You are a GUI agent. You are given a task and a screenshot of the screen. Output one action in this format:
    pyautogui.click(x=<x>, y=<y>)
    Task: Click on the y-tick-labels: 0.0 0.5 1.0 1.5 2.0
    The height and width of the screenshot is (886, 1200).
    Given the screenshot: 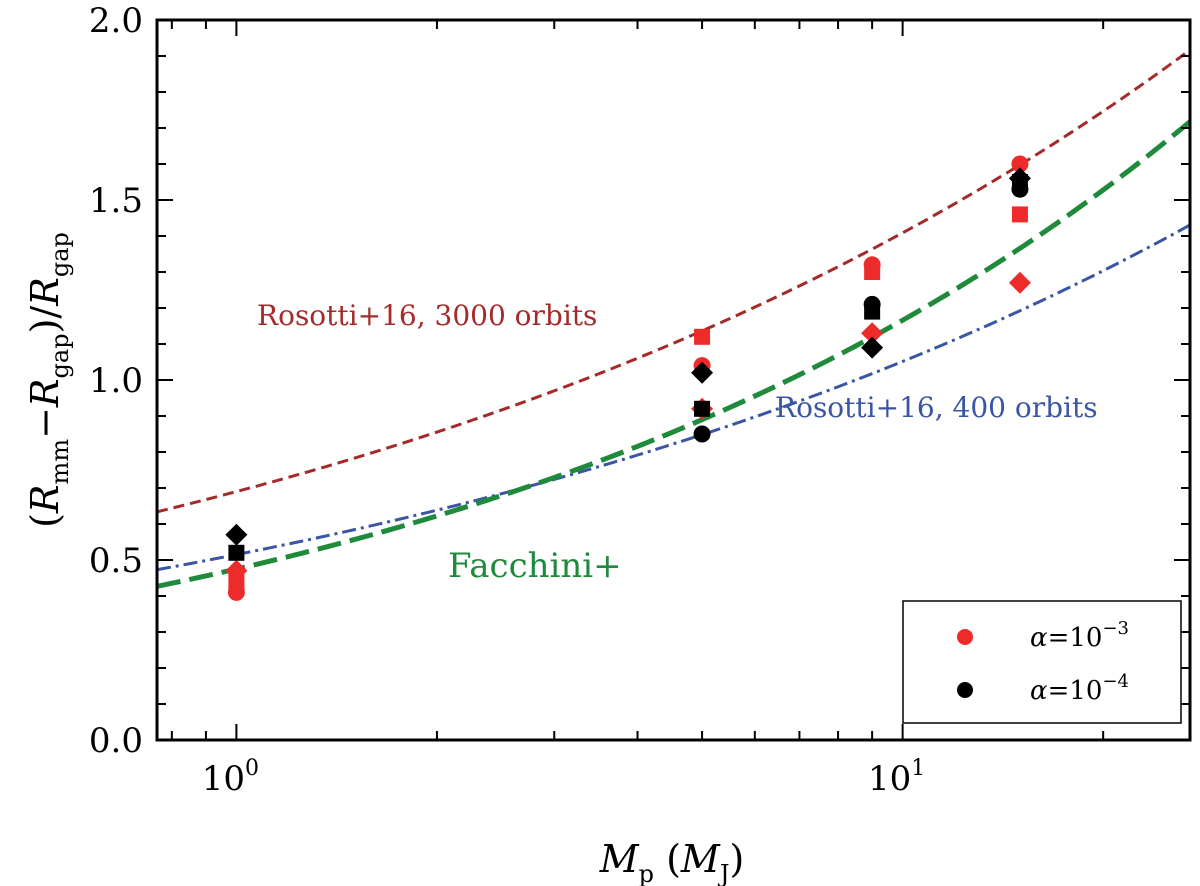 What is the action you would take?
    pyautogui.click(x=116, y=381)
    